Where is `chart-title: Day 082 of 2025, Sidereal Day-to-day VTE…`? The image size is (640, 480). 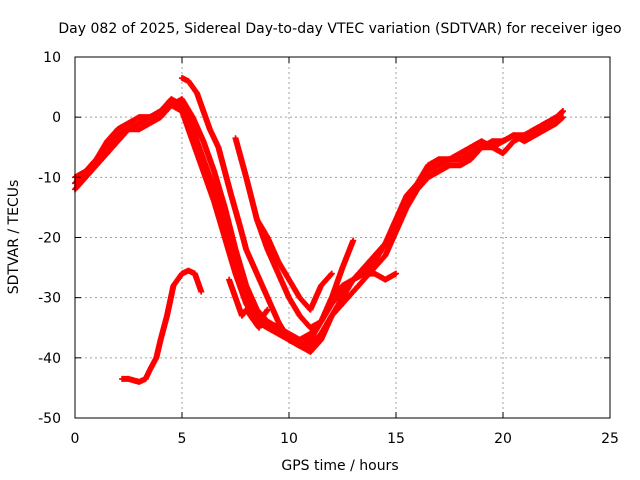
chart-title: Day 082 of 2025, Sidereal Day-to-day VTE… is located at coordinates (339, 29).